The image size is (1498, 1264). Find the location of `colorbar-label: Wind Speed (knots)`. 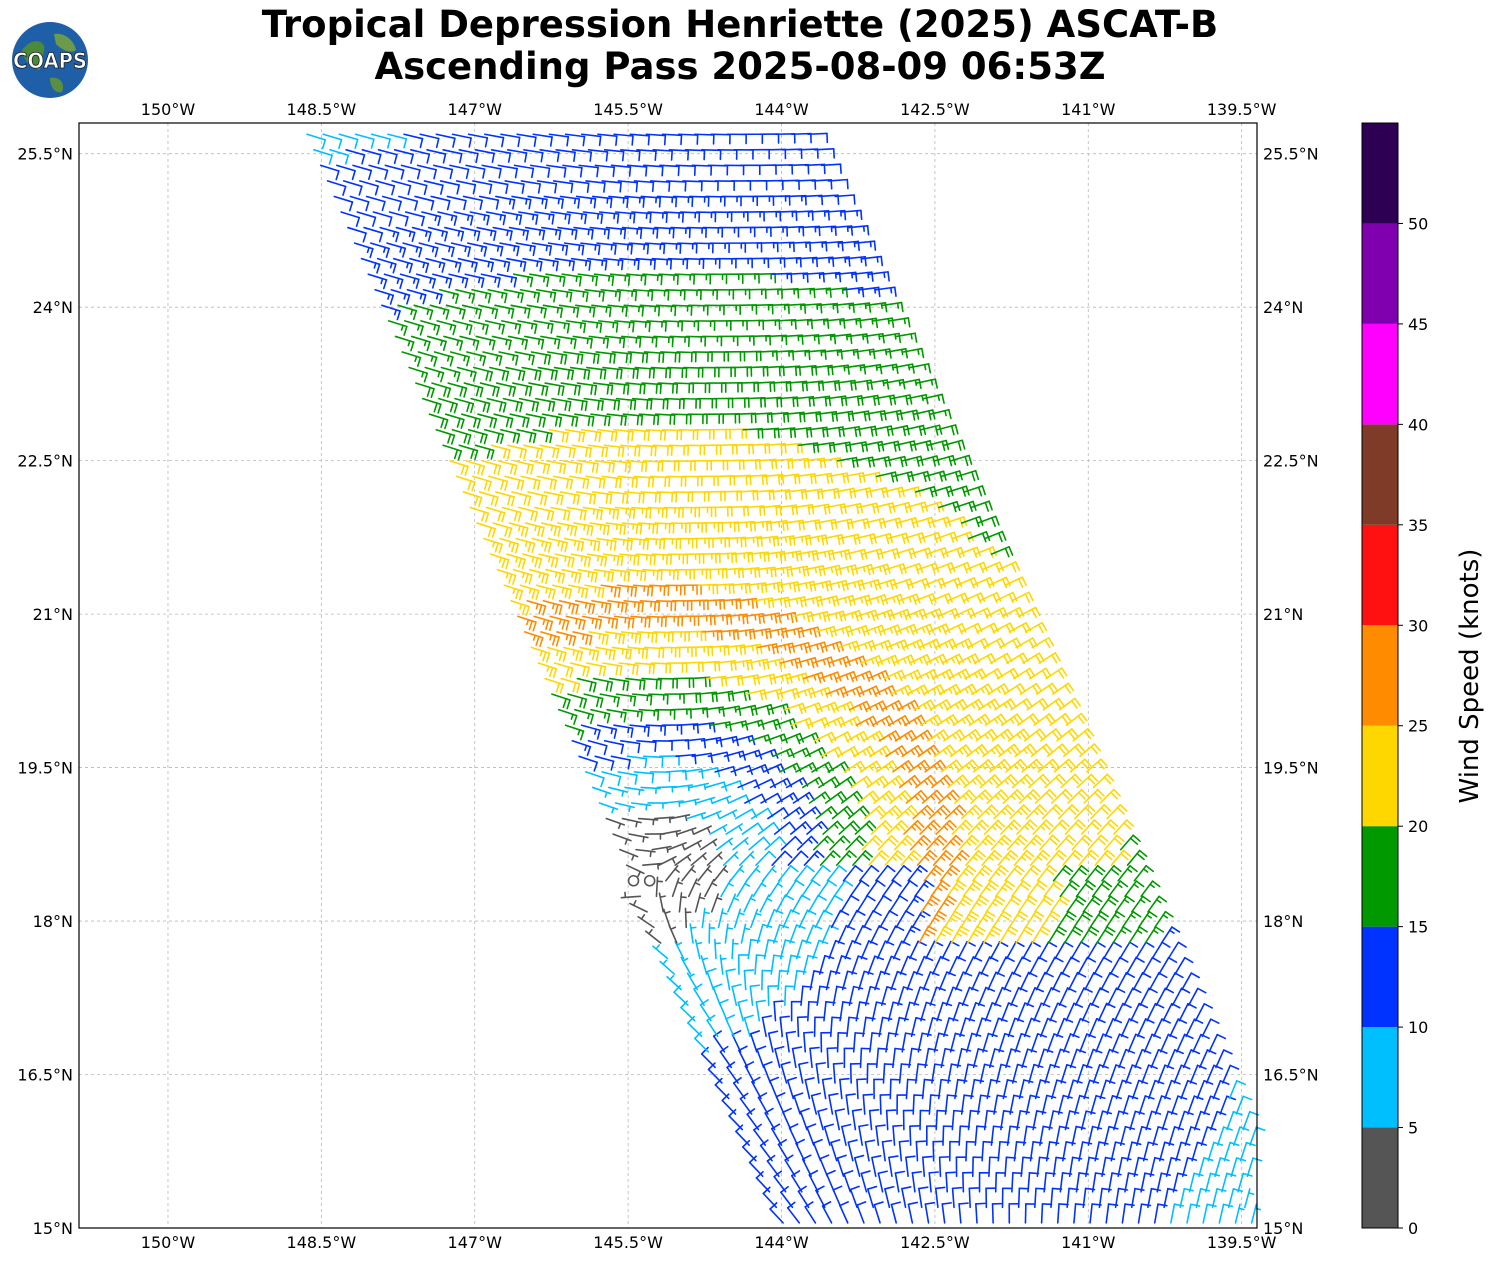

colorbar-label: Wind Speed (knots) is located at coordinates (1470, 676).